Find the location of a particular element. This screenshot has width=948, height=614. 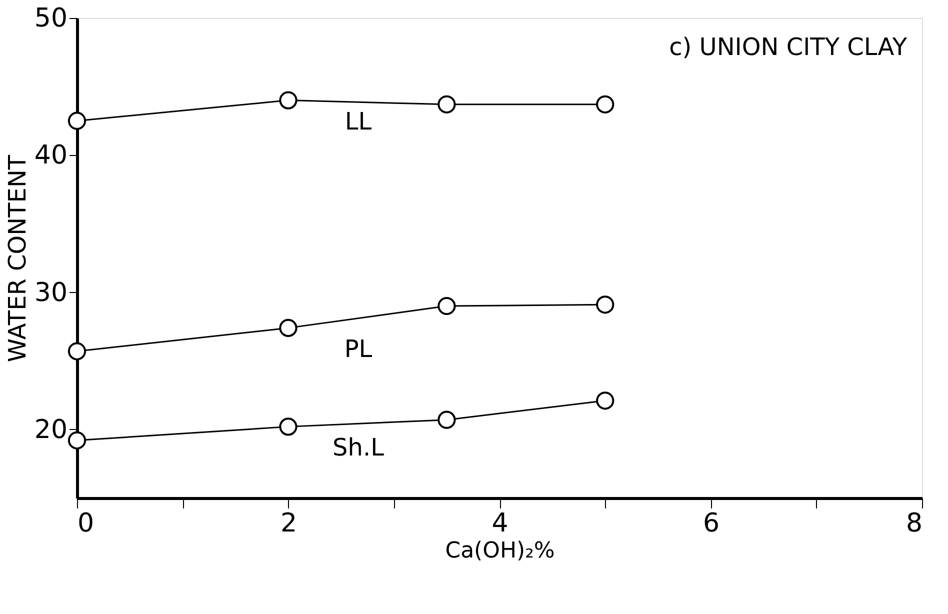

series-label: PL is located at coordinates (358, 348).